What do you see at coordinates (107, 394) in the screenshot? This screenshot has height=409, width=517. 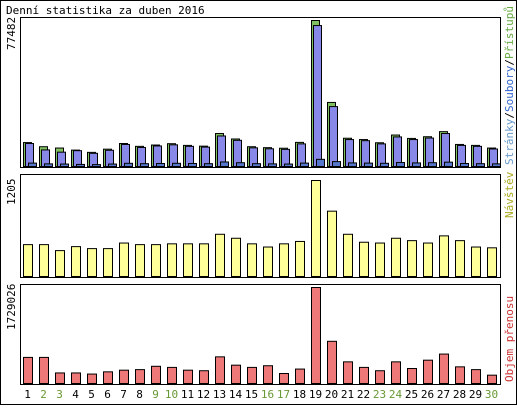 I see `x-tick-label-day-6: 6` at bounding box center [107, 394].